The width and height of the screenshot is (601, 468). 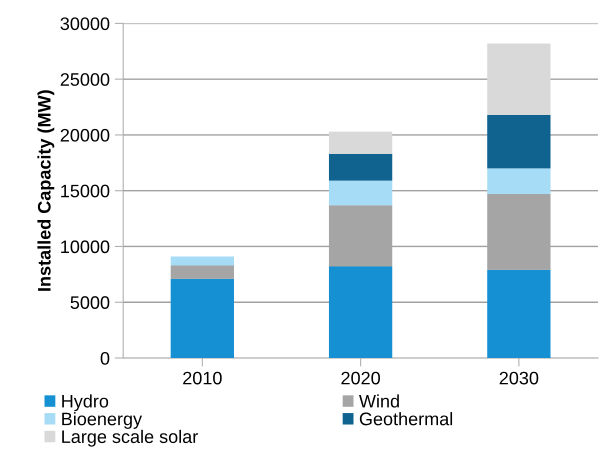 What do you see at coordinates (379, 401) in the screenshot?
I see `legend-label: Wind` at bounding box center [379, 401].